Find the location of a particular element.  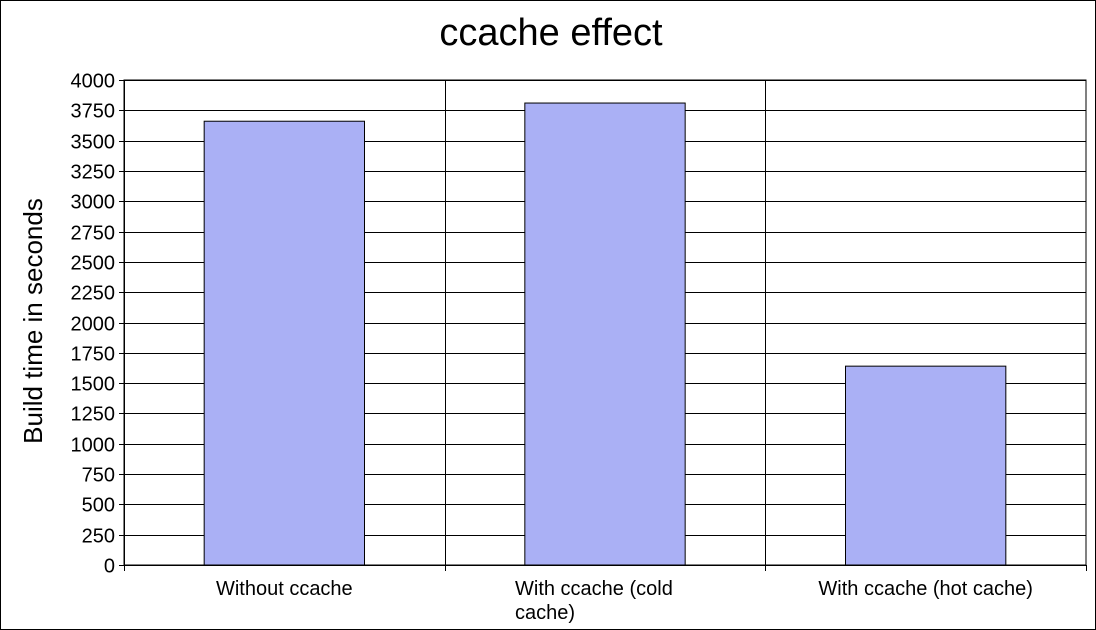

y-tick-label: 2750 is located at coordinates (93, 234).